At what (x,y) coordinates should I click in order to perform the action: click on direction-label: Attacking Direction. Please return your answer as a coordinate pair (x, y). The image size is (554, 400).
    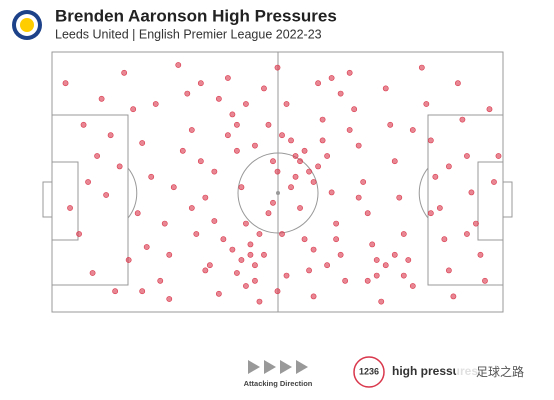
    Looking at the image, I should click on (278, 383).